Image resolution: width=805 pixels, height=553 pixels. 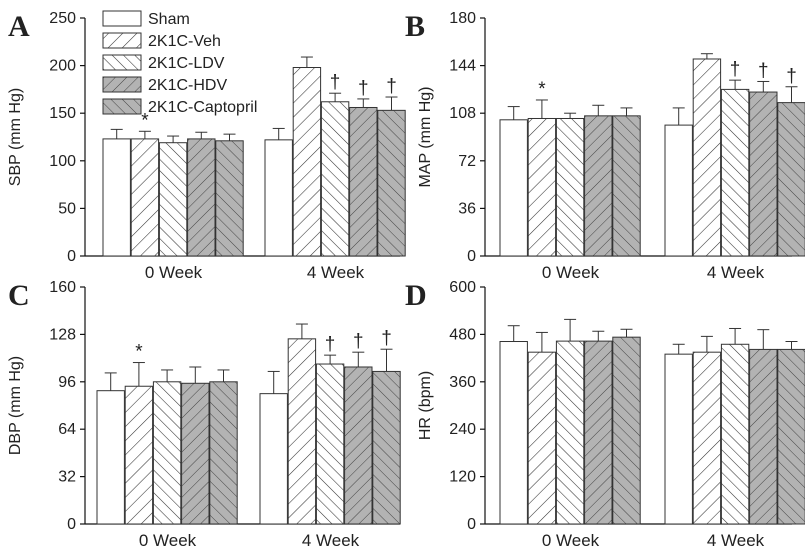 What do you see at coordinates (330, 344) in the screenshot?
I see `significance-mark-c-ldv: †` at bounding box center [330, 344].